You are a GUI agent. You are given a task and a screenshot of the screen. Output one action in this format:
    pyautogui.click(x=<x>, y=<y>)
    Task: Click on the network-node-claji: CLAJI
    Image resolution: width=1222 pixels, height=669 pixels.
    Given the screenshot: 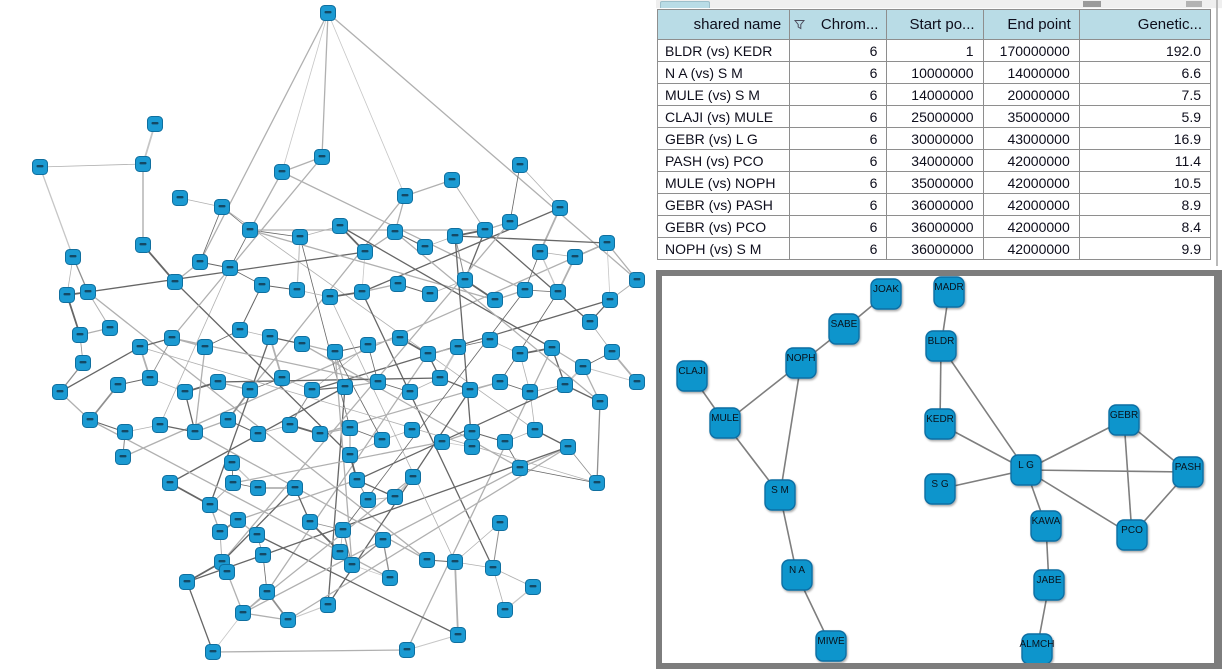 What is the action you would take?
    pyautogui.click(x=692, y=376)
    